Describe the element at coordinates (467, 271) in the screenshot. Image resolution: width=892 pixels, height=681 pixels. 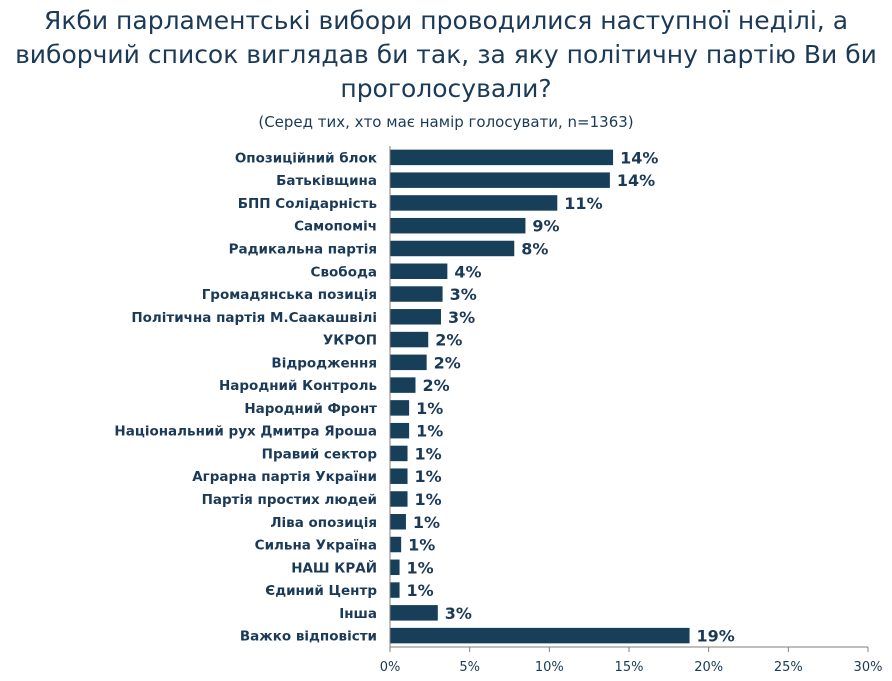
I see `value-label: 4%` at that location.